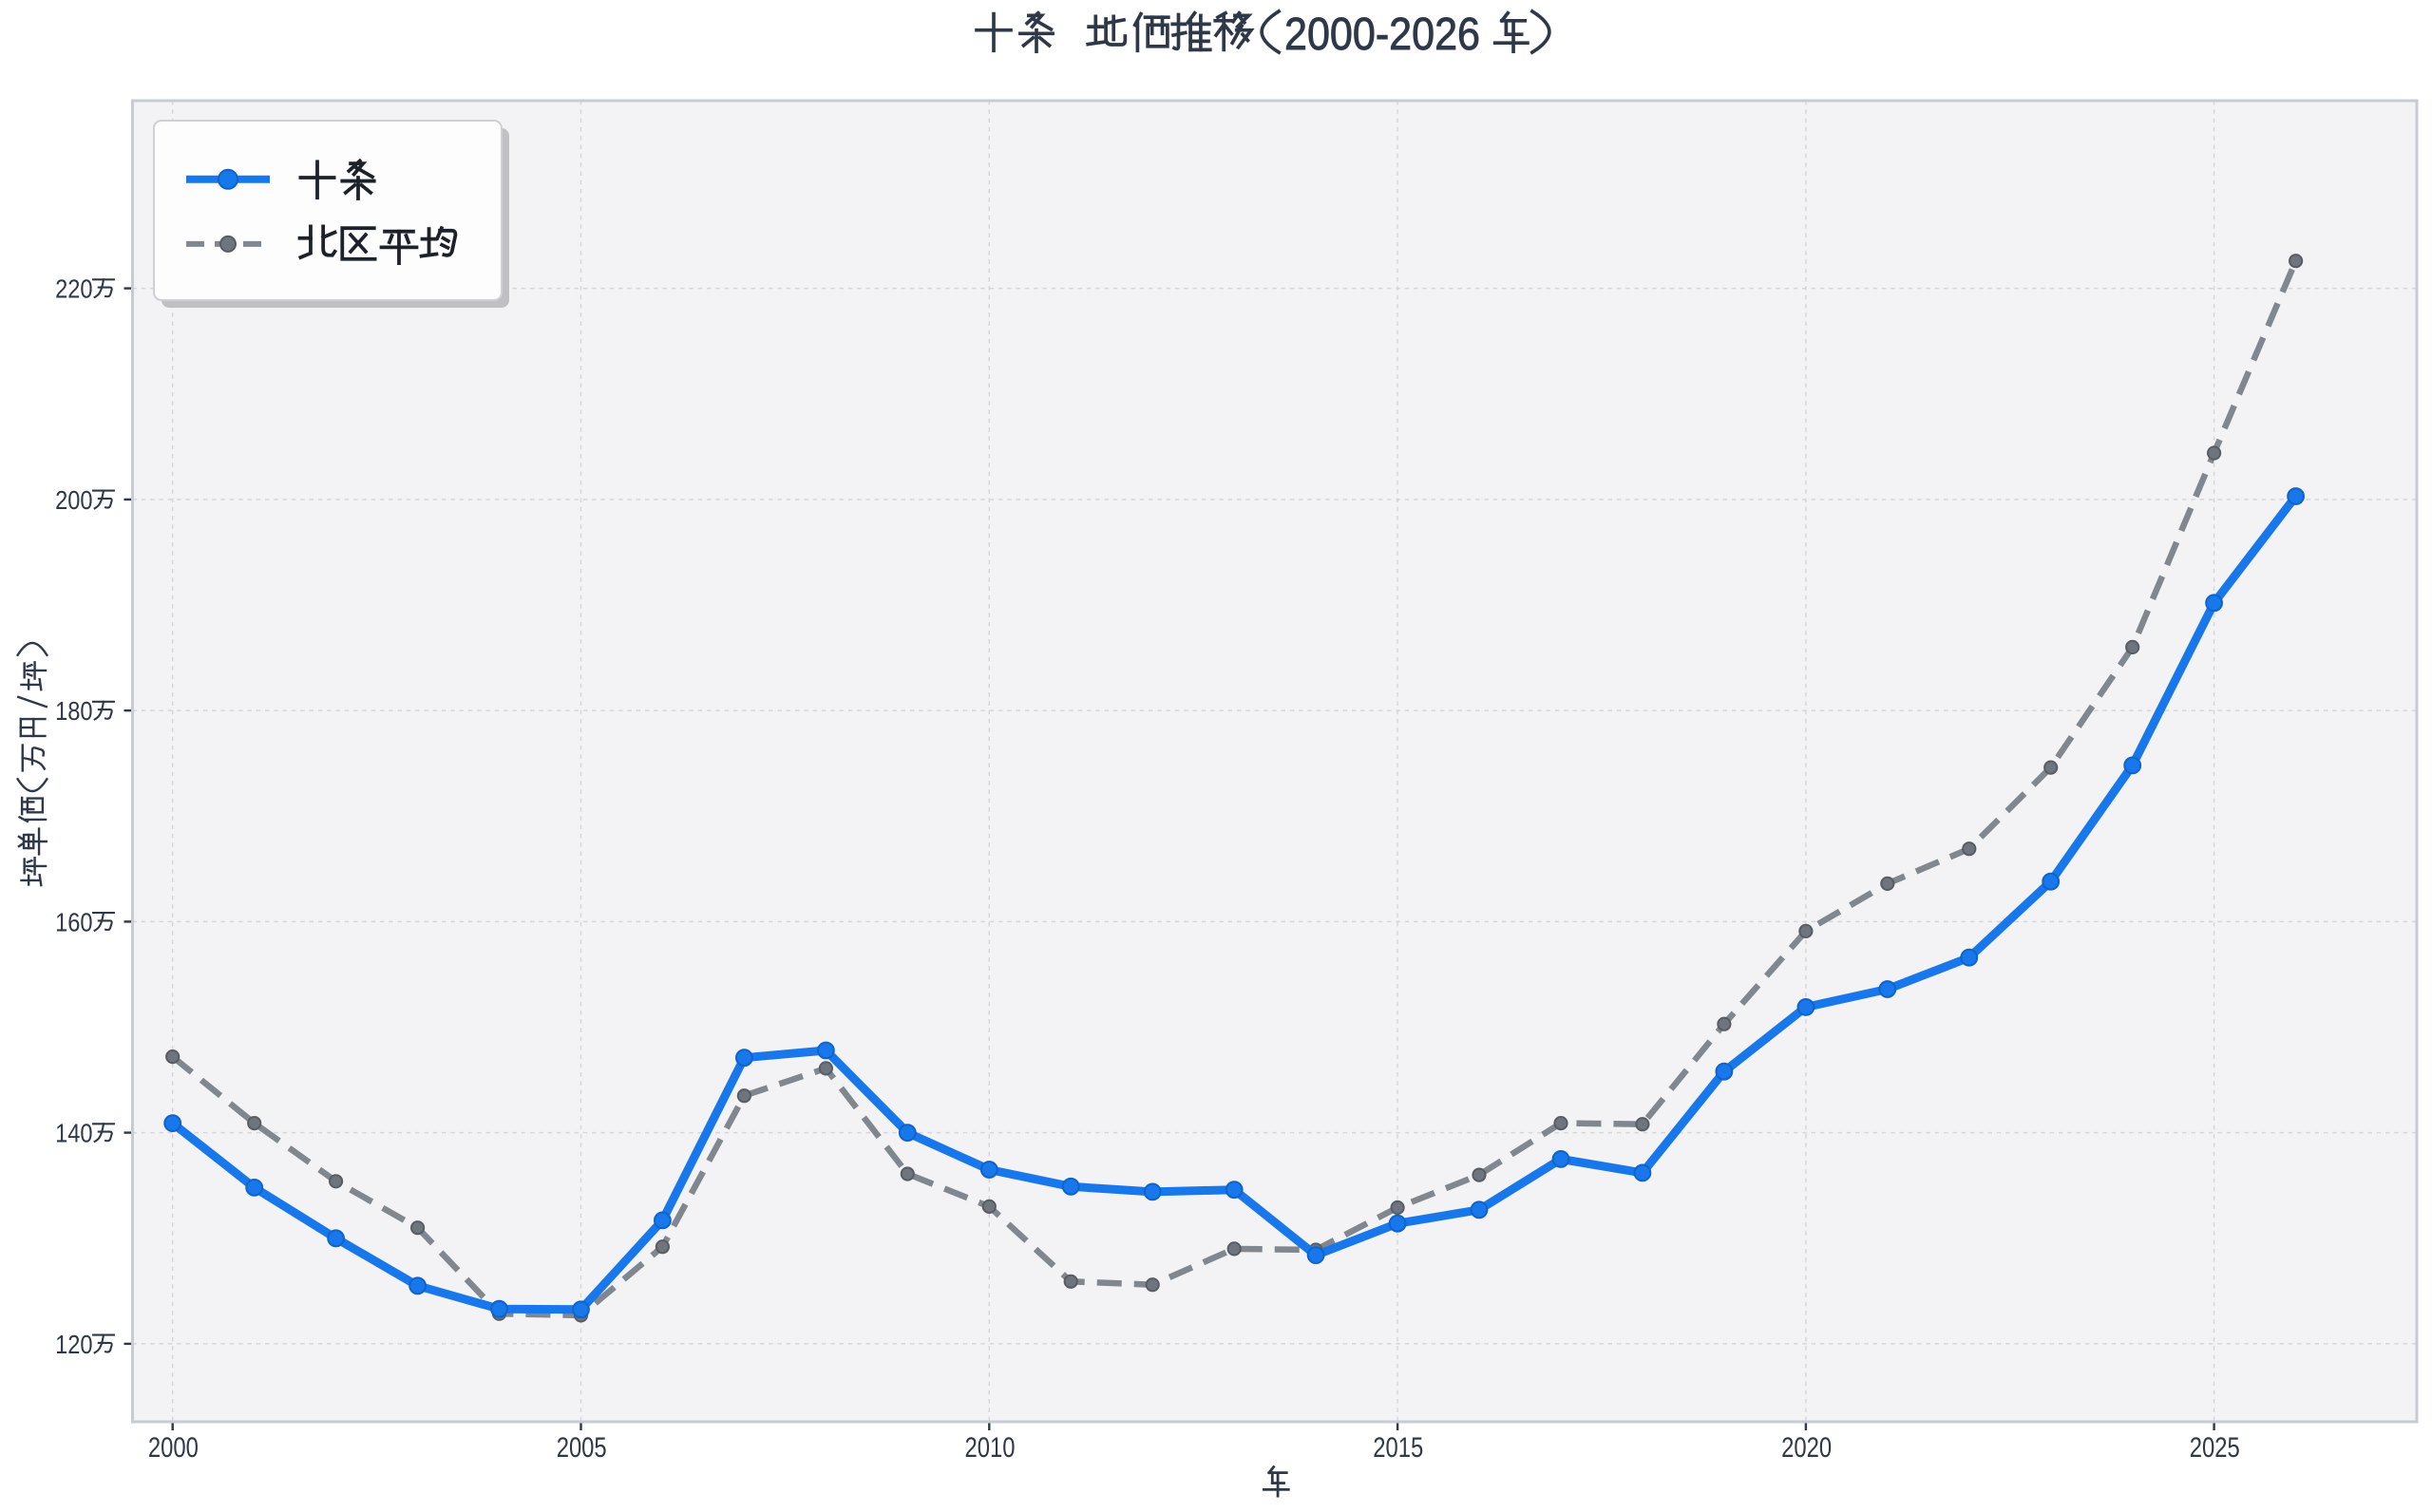 The image size is (2432, 1512). Describe the element at coordinates (1382, 35) in the screenshot. I see `svg-text: 2000-2026` at that location.